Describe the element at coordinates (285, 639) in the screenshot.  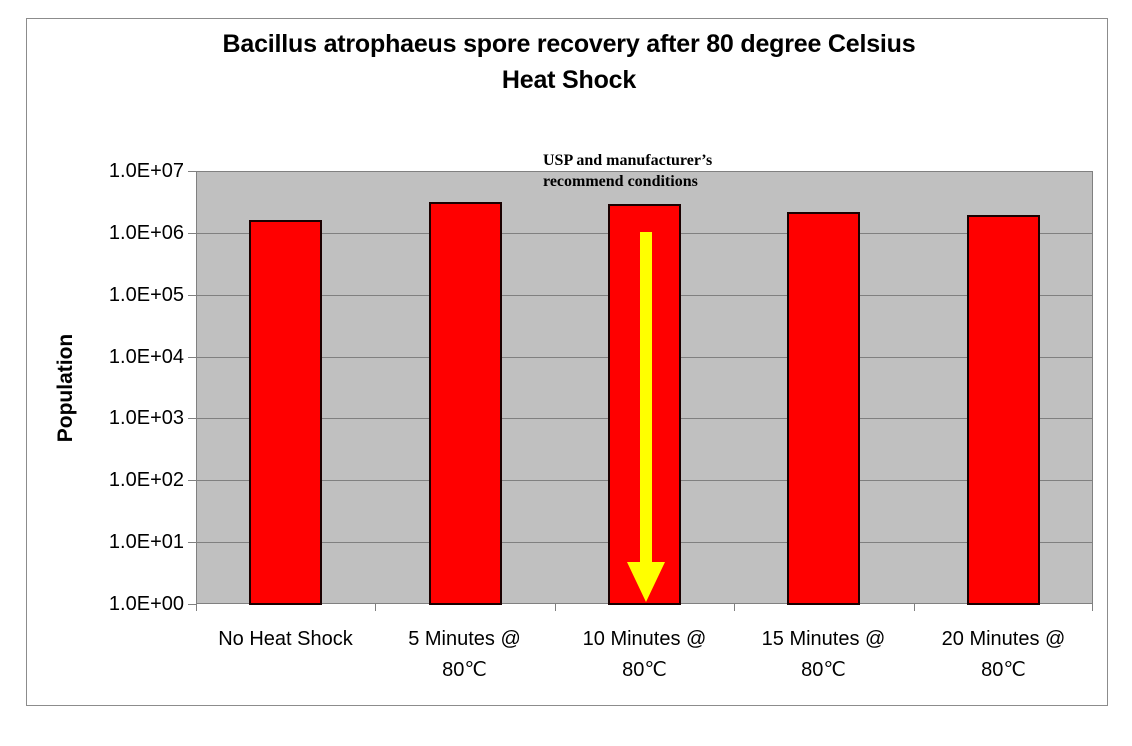
I see `x-tick-label: No Heat Shock` at that location.